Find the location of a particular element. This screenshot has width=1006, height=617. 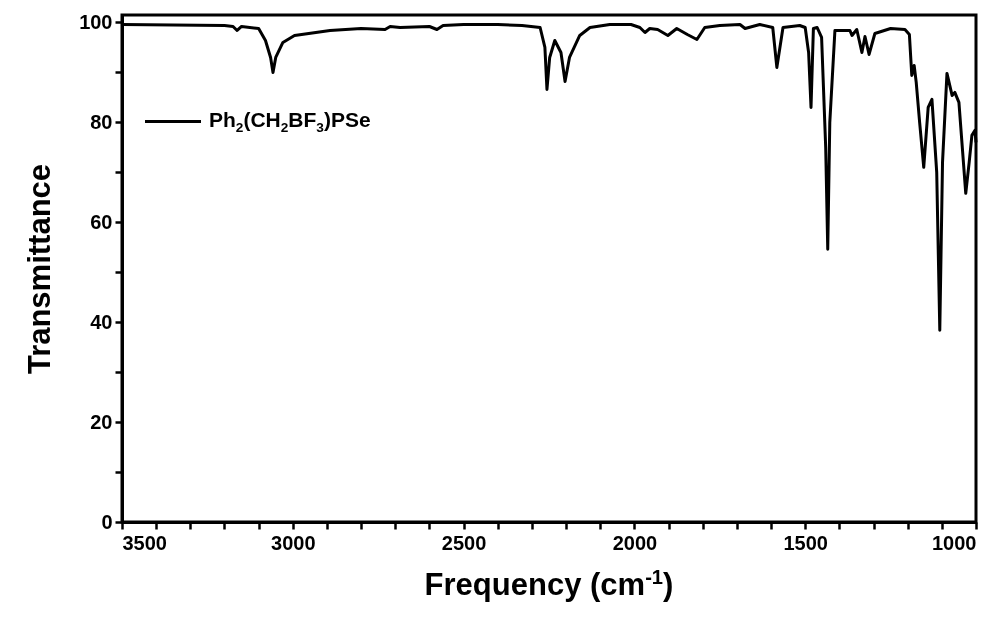

y-axis-title: Transmittance is located at coordinates (40, 269).